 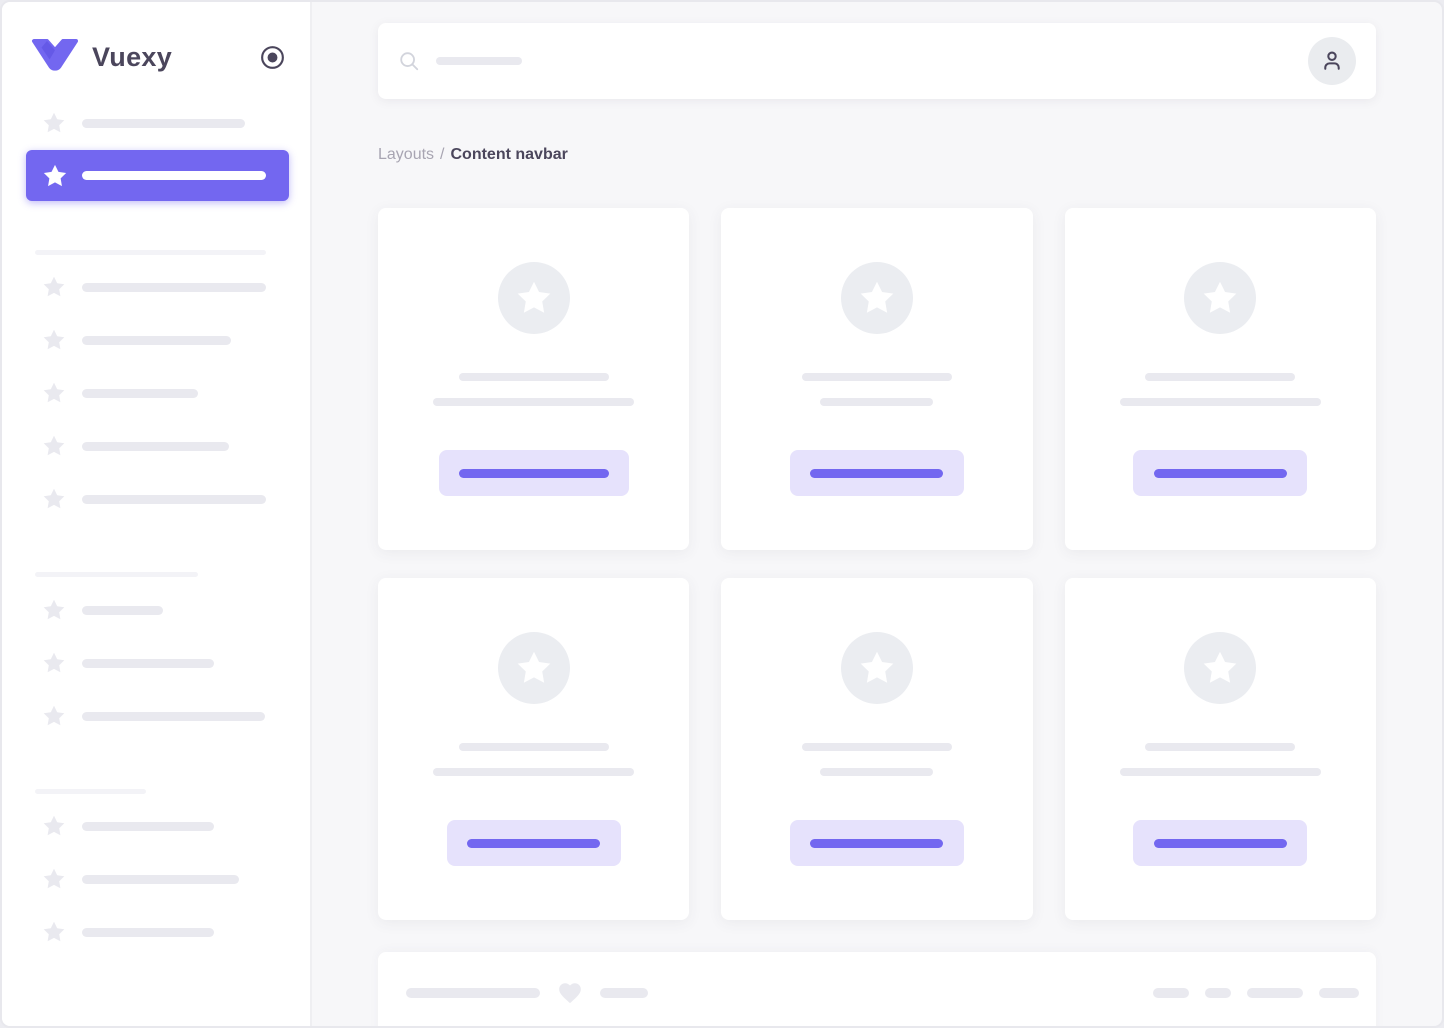 I want to click on brand: Vuexy, so click(x=158, y=57).